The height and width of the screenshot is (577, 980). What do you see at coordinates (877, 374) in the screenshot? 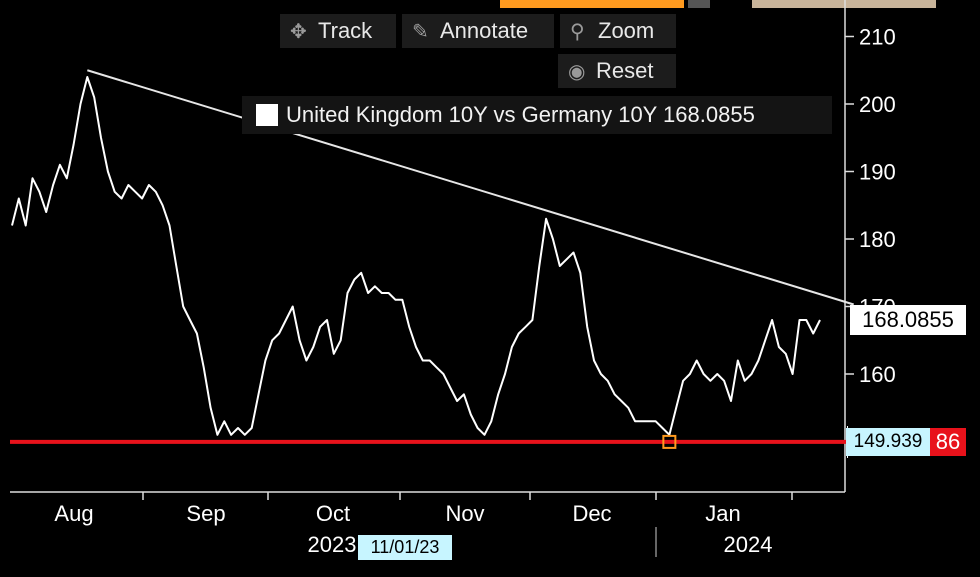
I see `y-tick-label-160: 160` at bounding box center [877, 374].